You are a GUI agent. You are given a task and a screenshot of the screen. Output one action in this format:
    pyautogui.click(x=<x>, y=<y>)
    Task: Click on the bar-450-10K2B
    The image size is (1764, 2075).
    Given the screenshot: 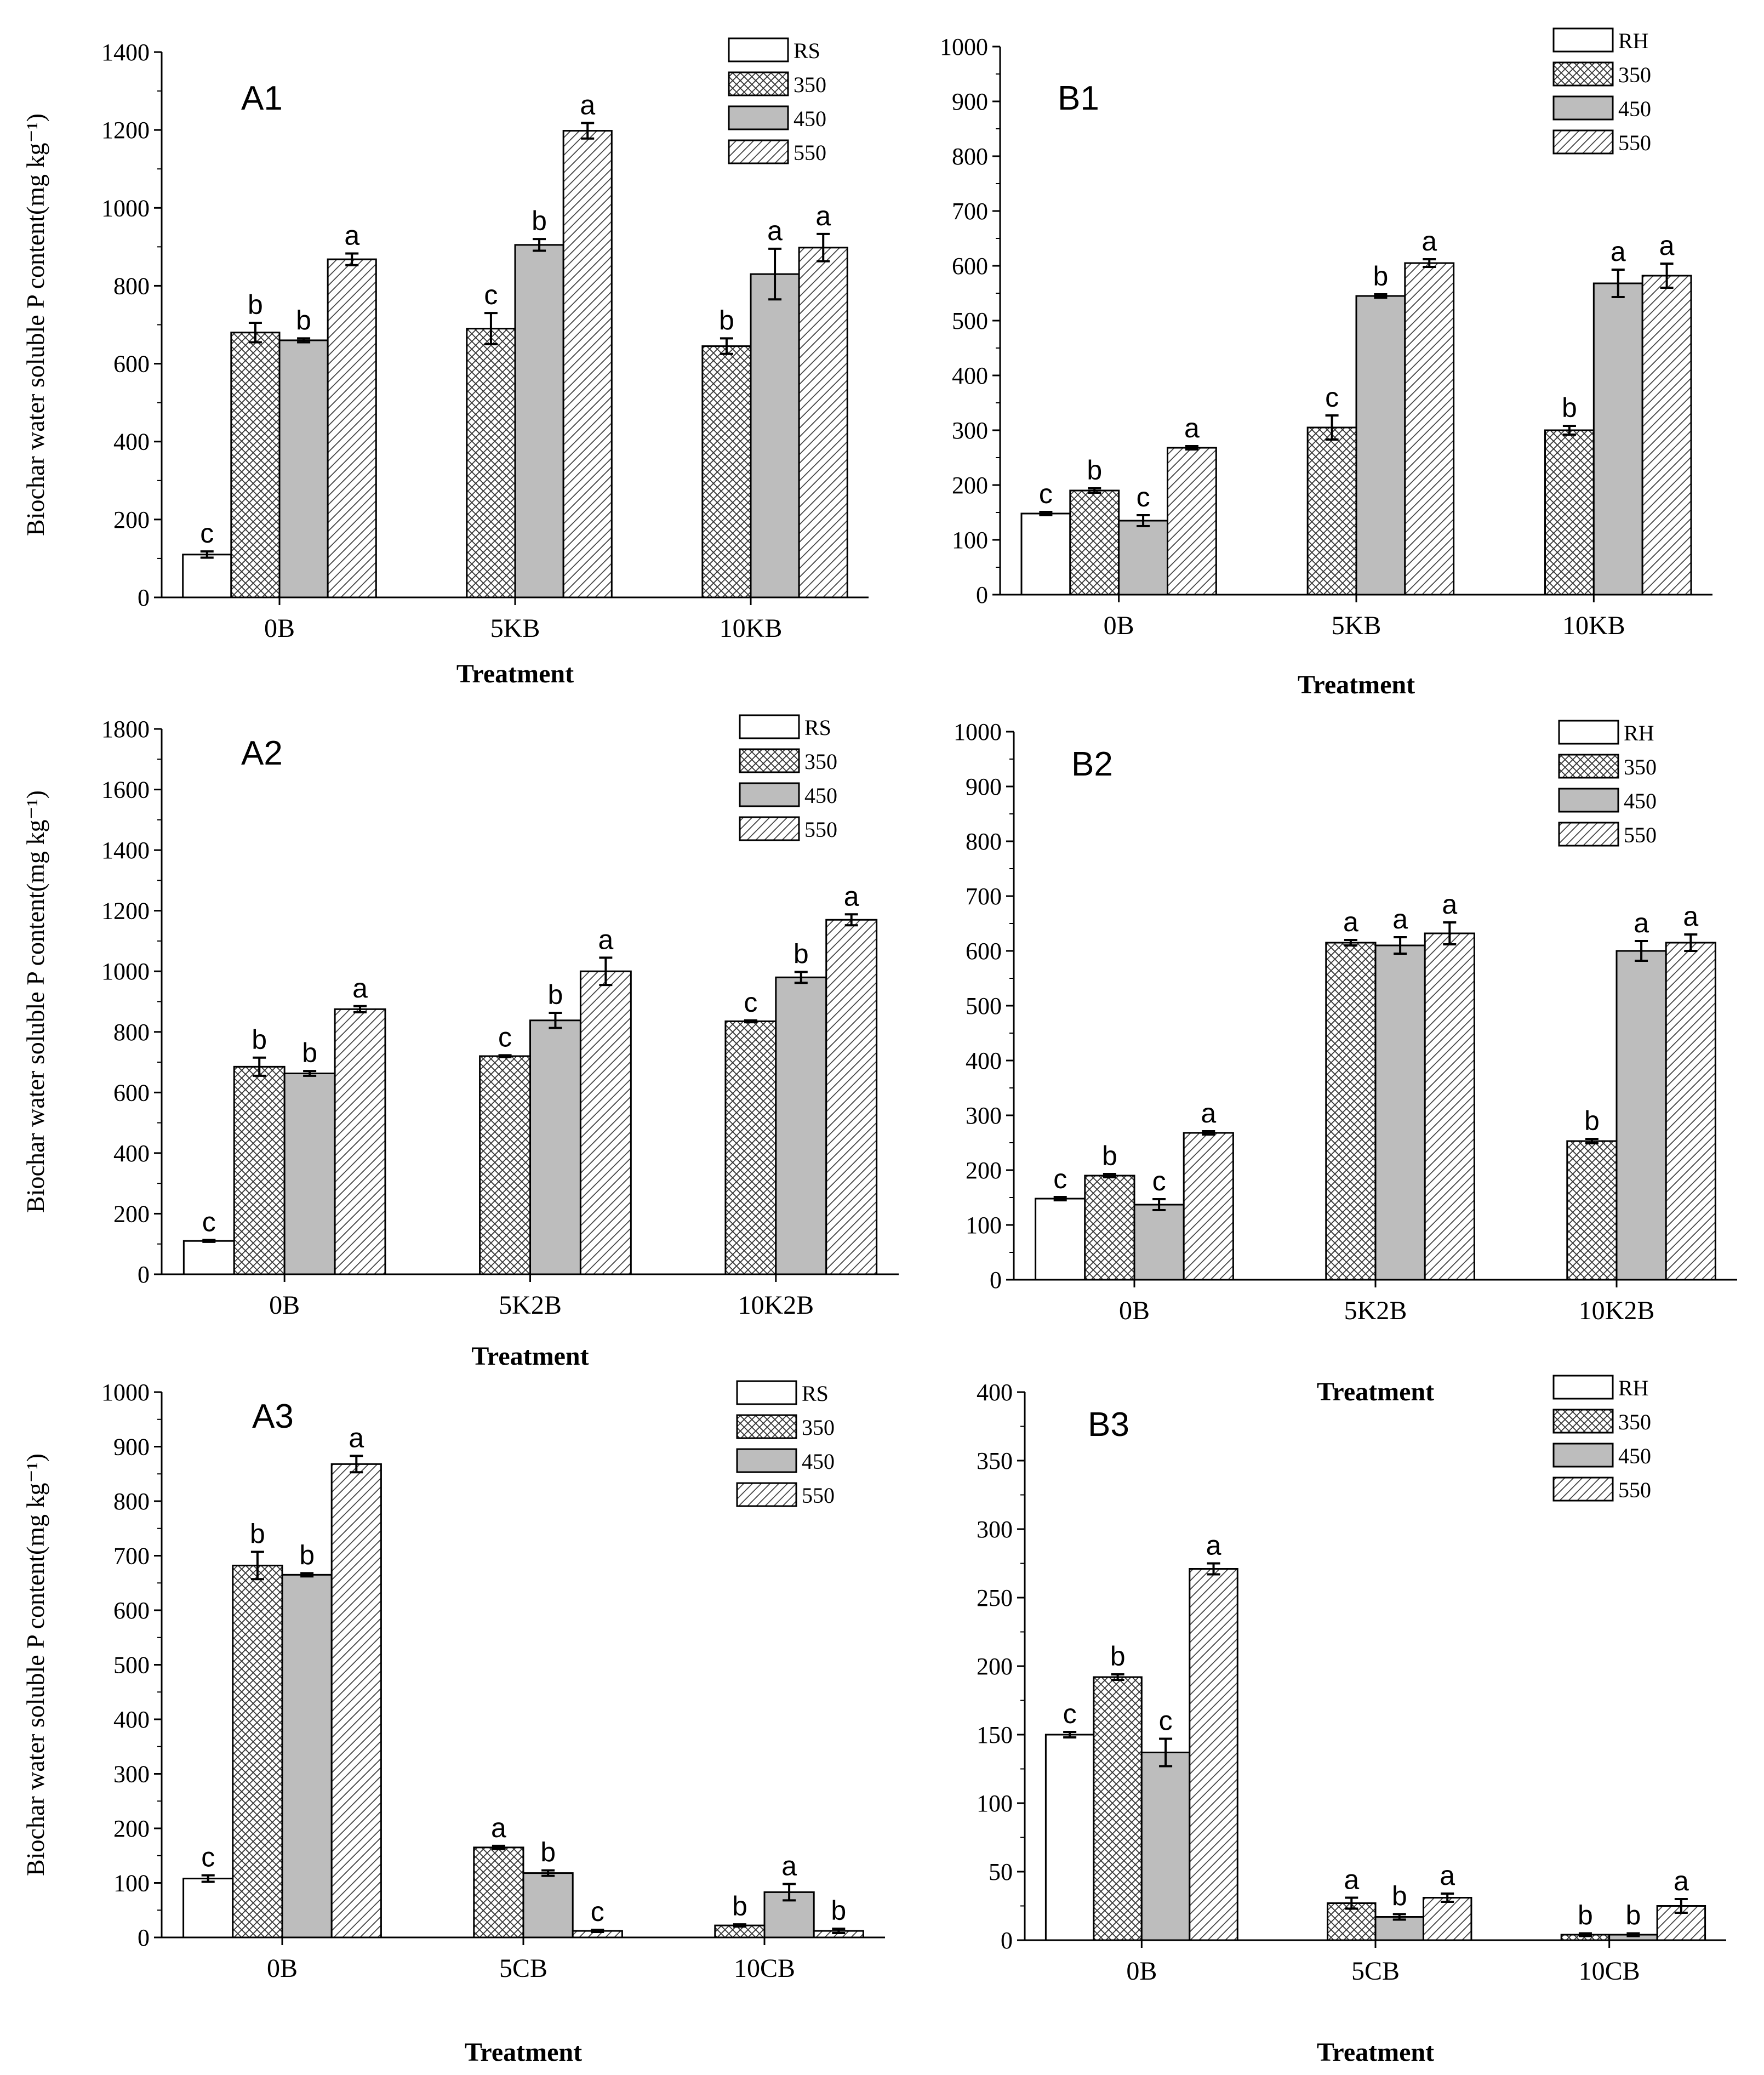 What is the action you would take?
    pyautogui.click(x=1641, y=1115)
    